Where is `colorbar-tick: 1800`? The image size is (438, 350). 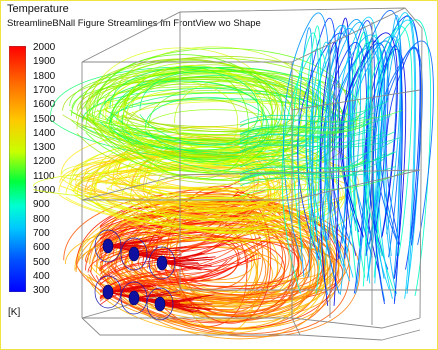
colorbar-tick: 1800 is located at coordinates (44, 76).